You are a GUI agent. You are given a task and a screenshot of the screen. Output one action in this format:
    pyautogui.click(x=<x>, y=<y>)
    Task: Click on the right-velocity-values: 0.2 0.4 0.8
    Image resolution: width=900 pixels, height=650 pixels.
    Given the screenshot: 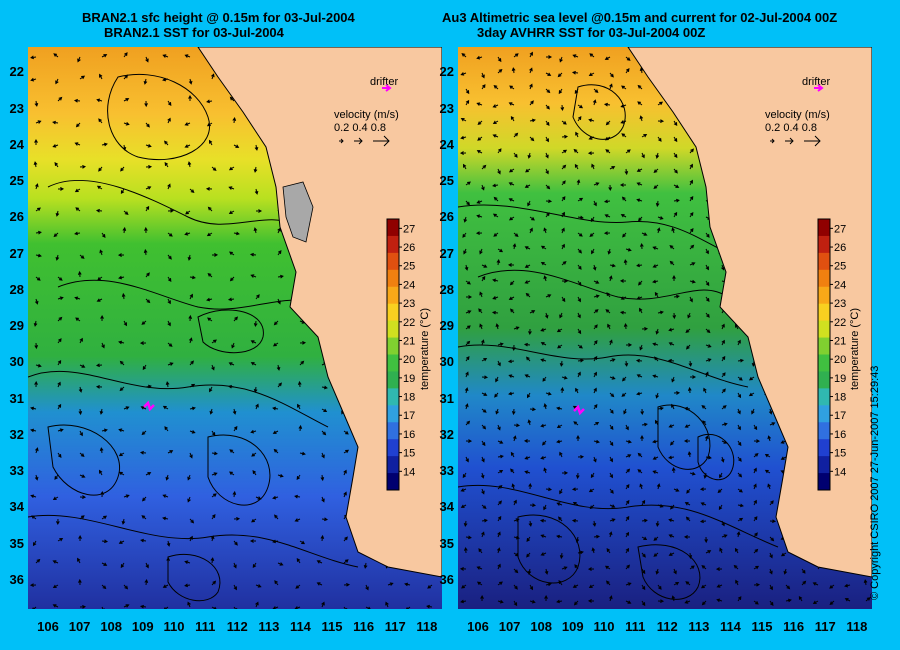 What is the action you would take?
    pyautogui.click(x=791, y=128)
    